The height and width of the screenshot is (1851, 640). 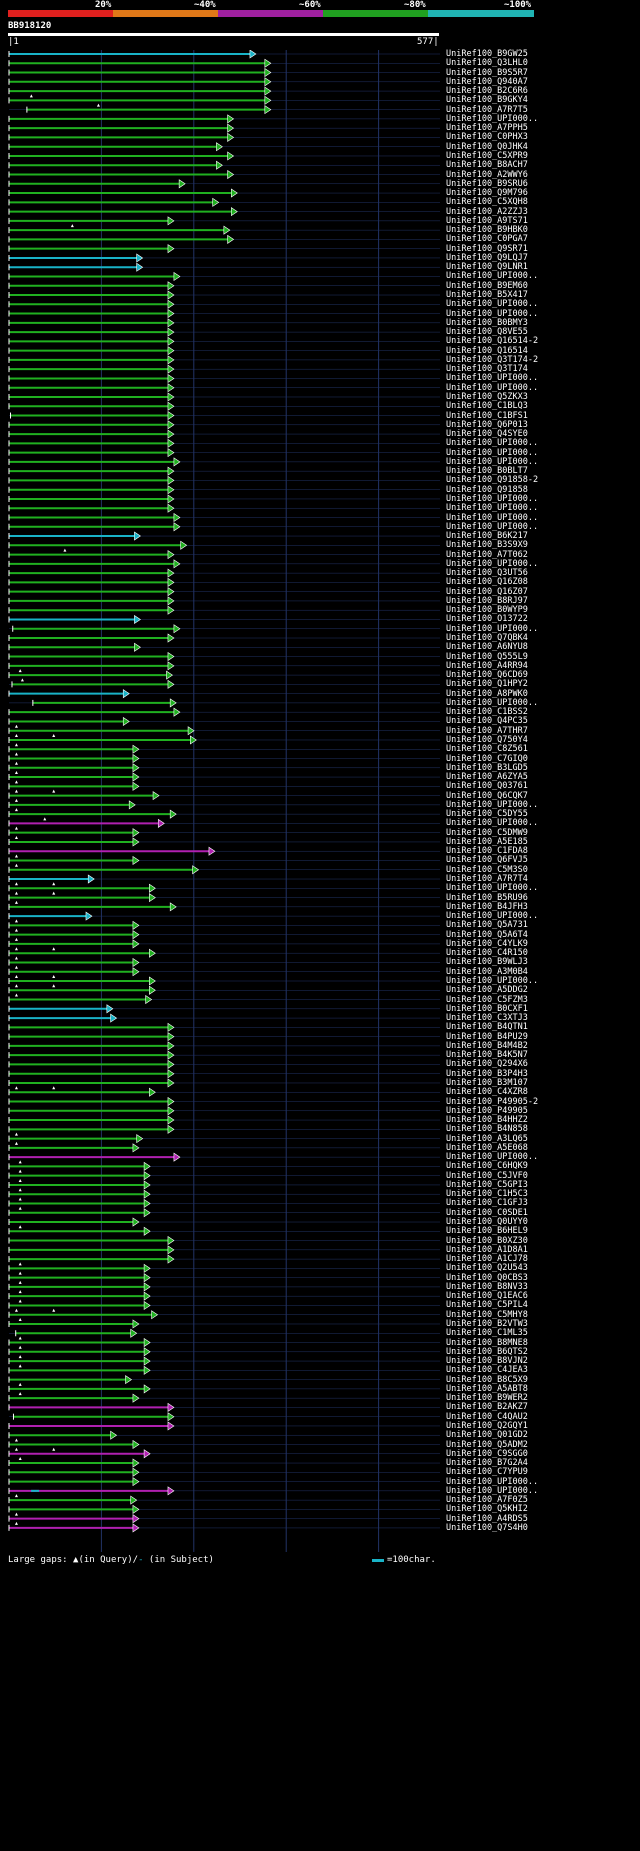 I want to click on hit-label-link: UniRef100_B9EM60, so click(x=487, y=285).